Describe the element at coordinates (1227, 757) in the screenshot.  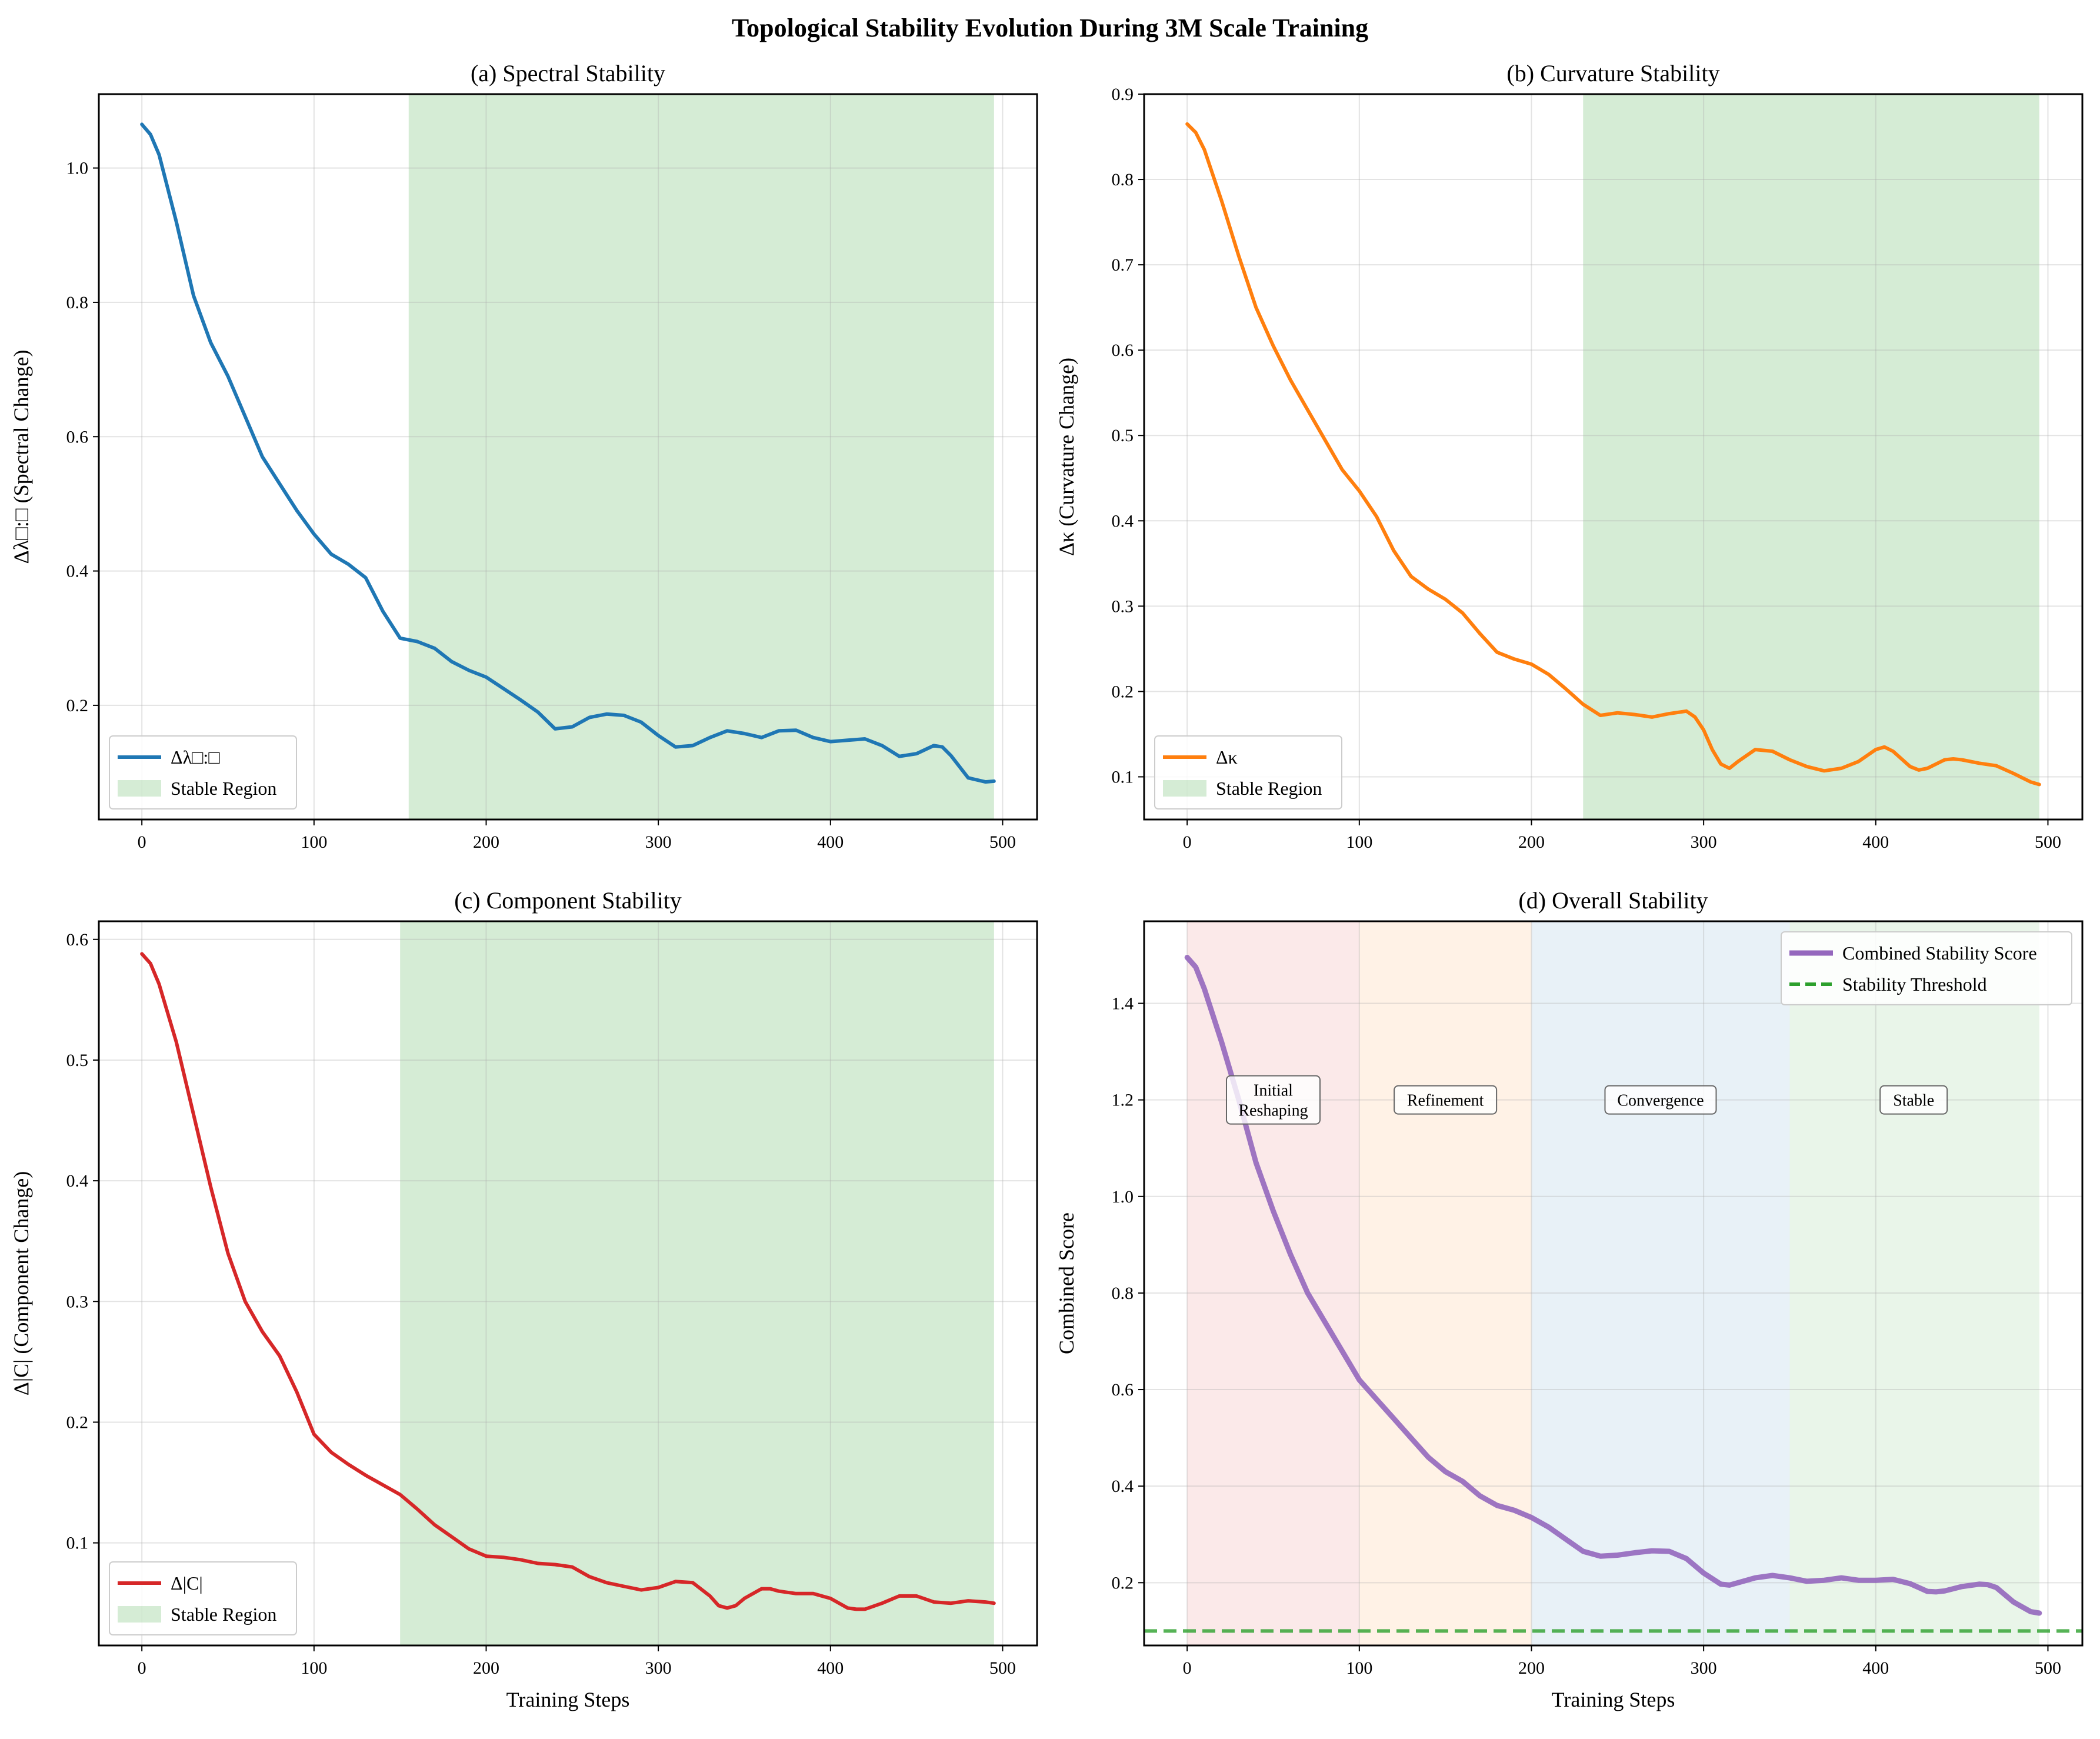
I see `legend-label: Δκ` at that location.